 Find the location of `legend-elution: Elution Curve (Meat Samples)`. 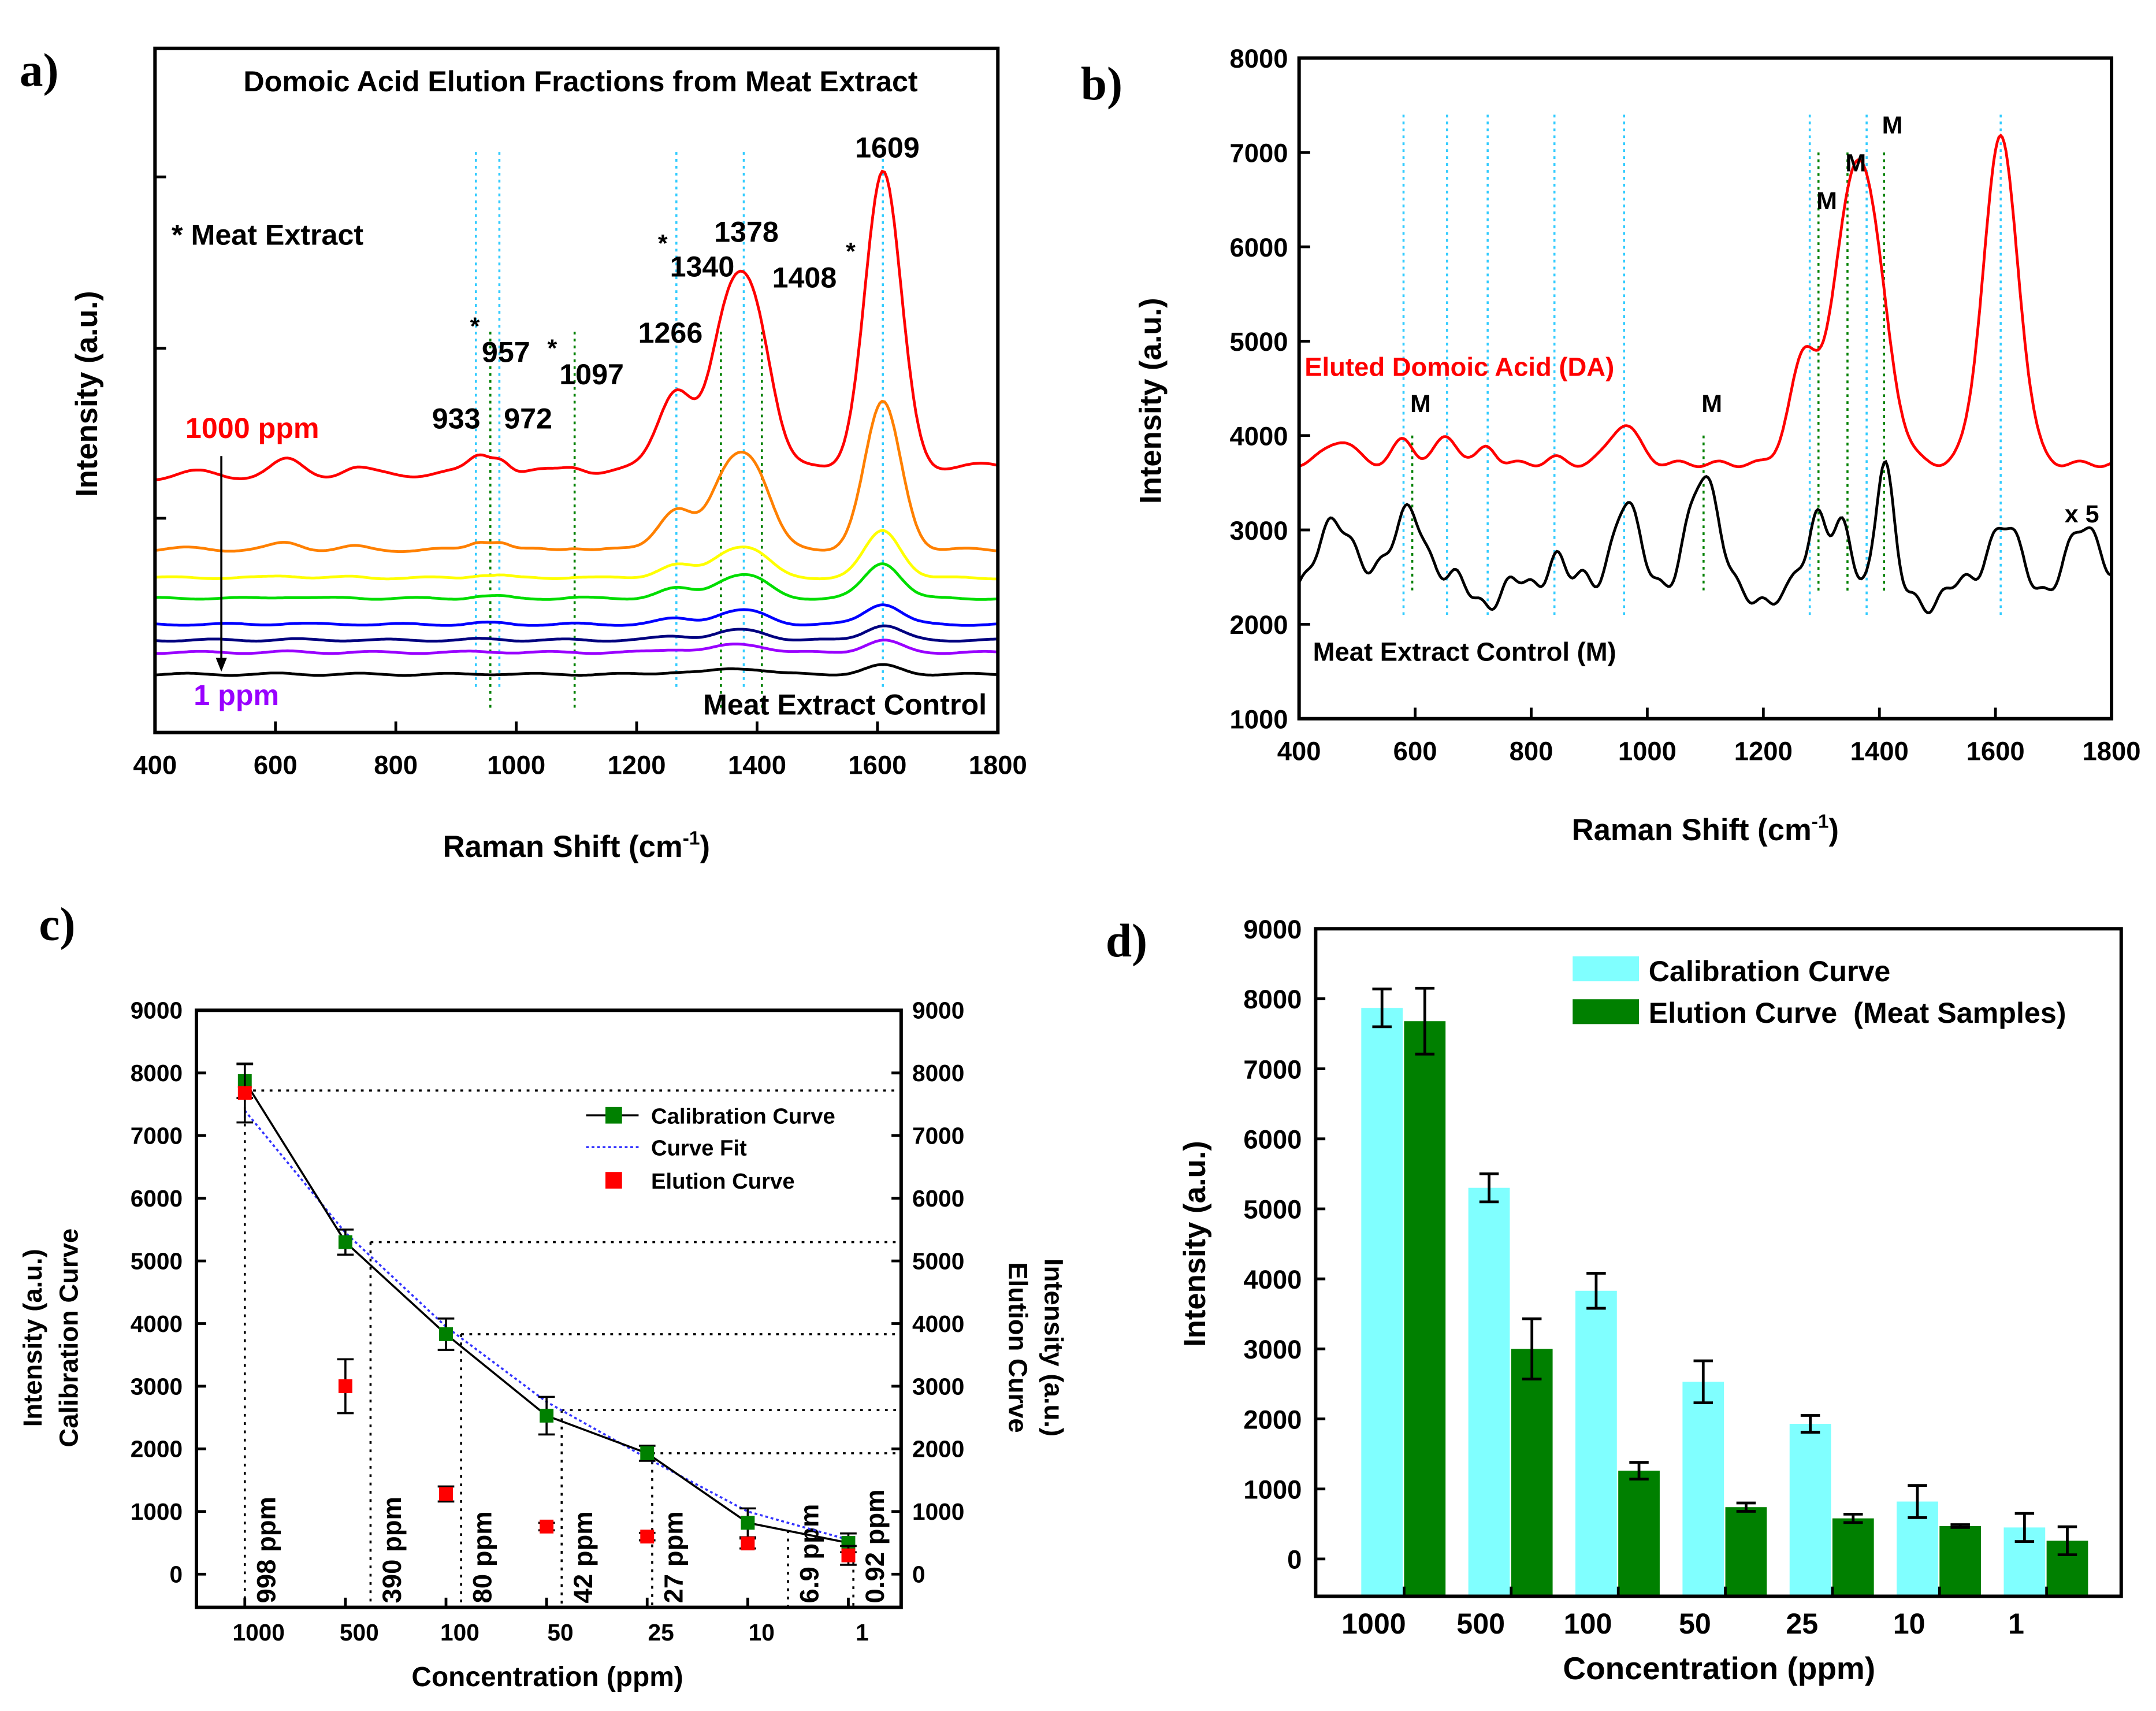

legend-elution: Elution Curve (Meat Samples) is located at coordinates (1858, 1013).